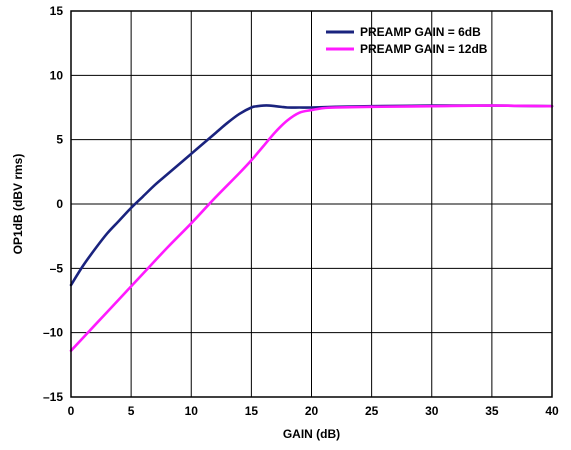 The width and height of the screenshot is (571, 450). What do you see at coordinates (311, 434) in the screenshot?
I see `x-axis-title: GAIN (dB)` at bounding box center [311, 434].